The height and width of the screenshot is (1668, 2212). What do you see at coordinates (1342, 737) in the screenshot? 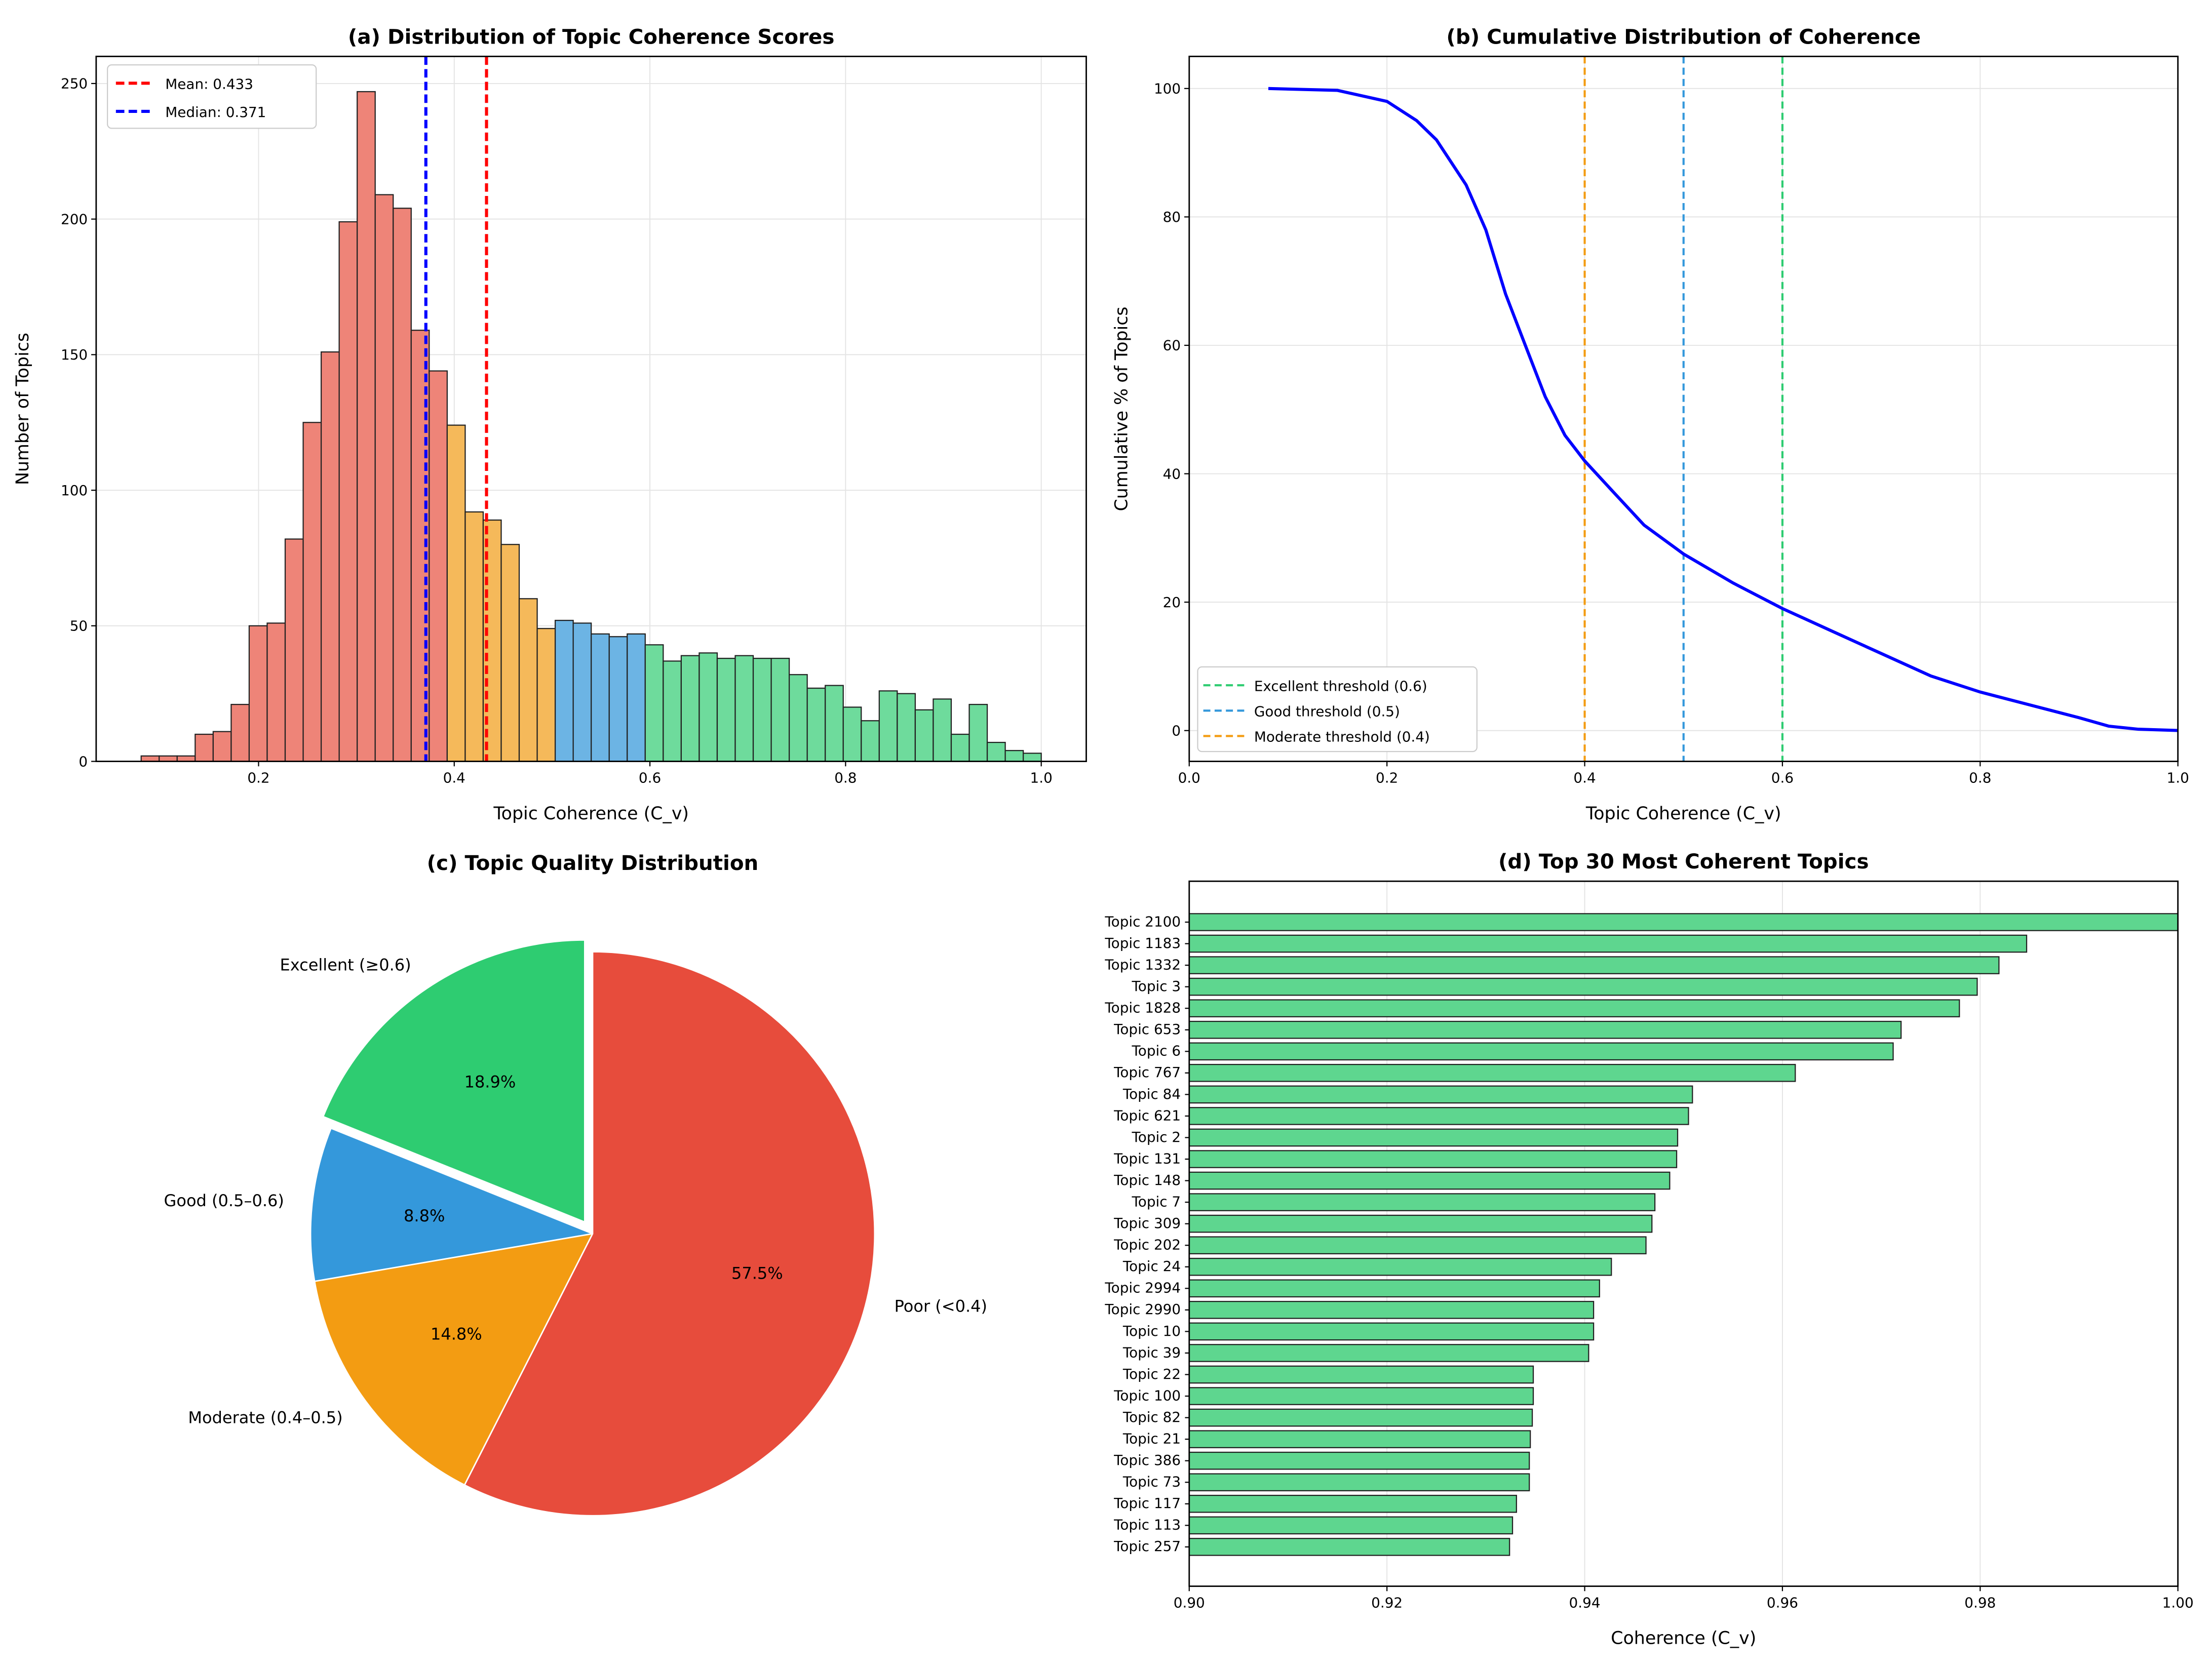
I see `legend-label: Moderate threshold (0.4)` at bounding box center [1342, 737].